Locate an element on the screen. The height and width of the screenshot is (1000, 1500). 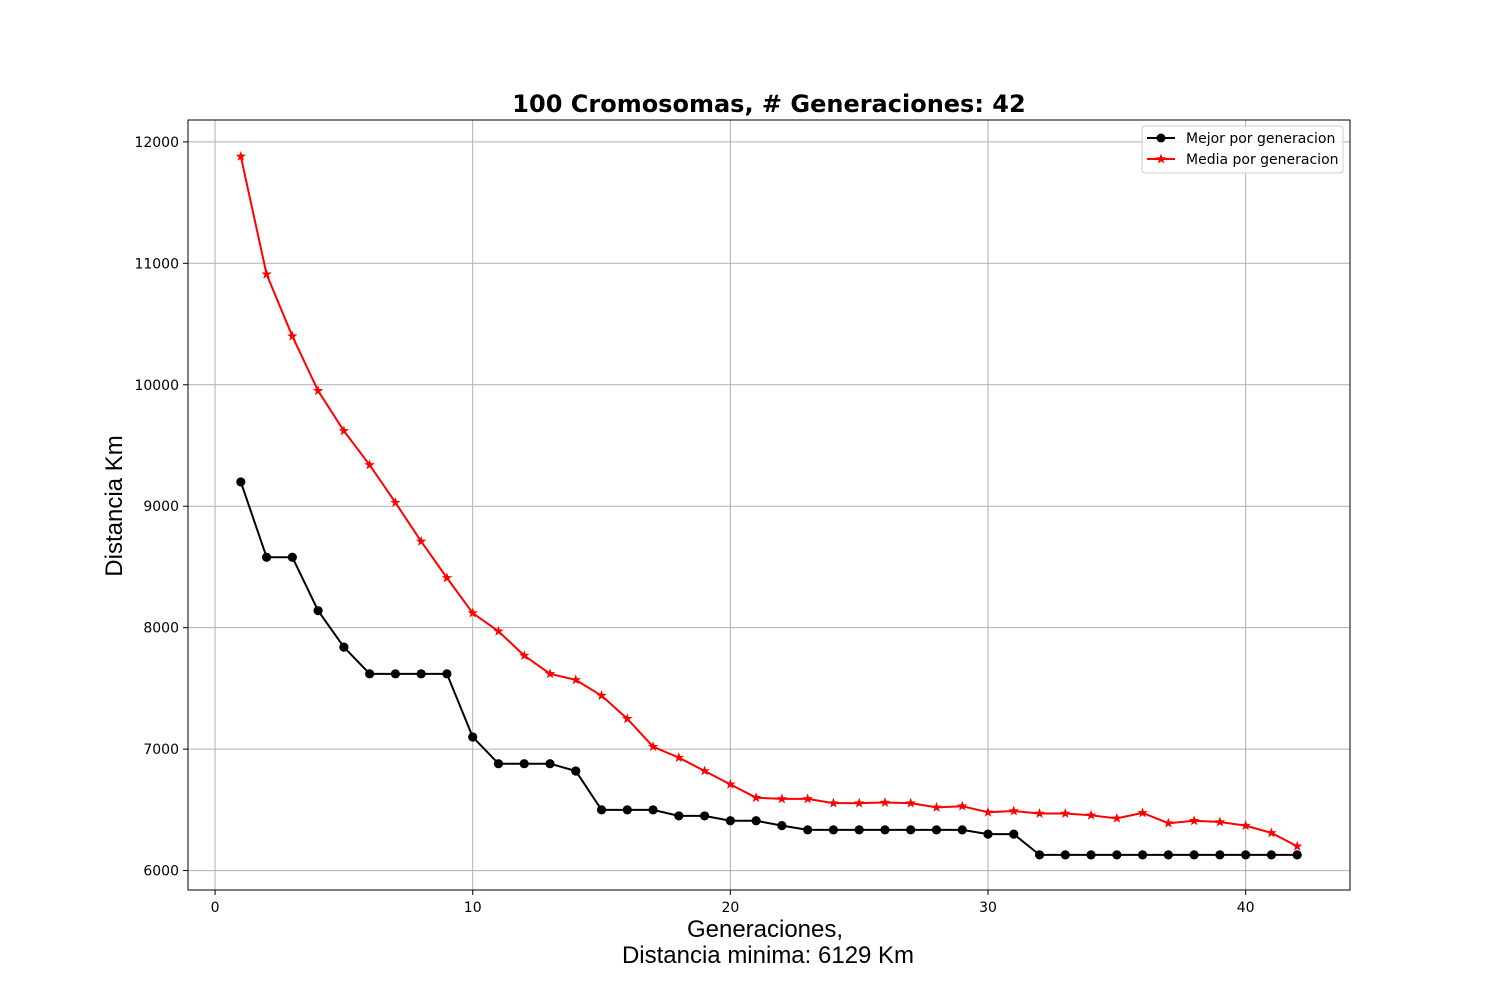
y-tick-label: 8000 is located at coordinates (161, 629).